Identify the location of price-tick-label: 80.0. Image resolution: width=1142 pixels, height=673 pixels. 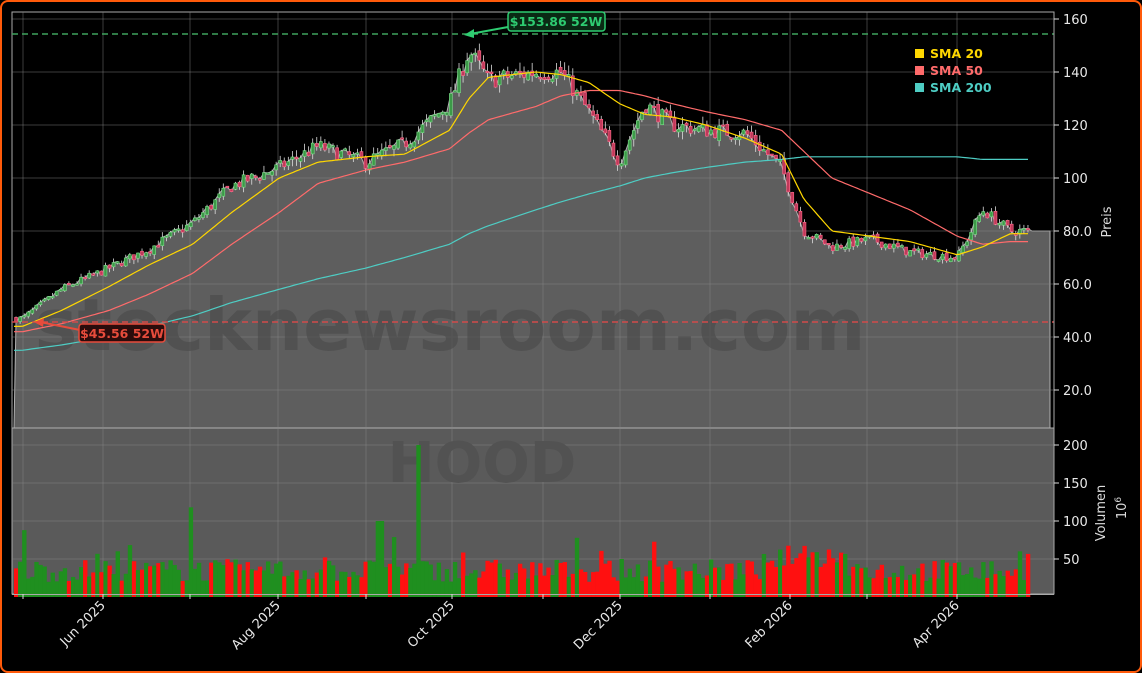
(1077, 232).